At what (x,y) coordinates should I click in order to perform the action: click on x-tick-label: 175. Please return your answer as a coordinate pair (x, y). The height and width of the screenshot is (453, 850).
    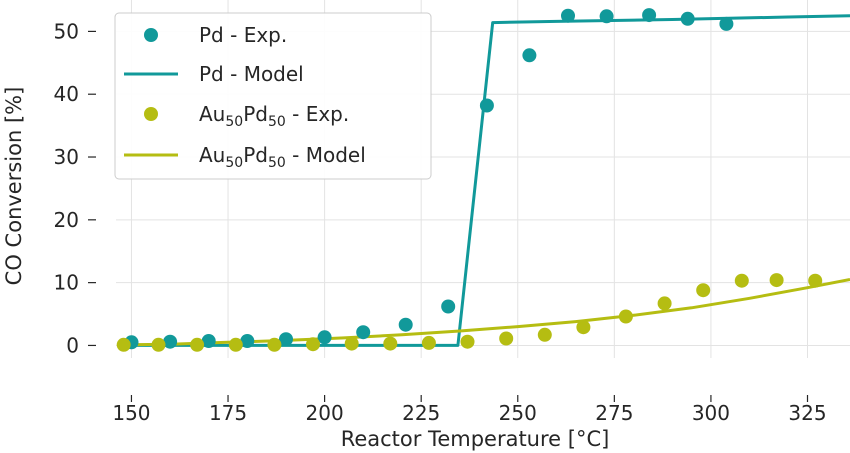
    Looking at the image, I should click on (228, 413).